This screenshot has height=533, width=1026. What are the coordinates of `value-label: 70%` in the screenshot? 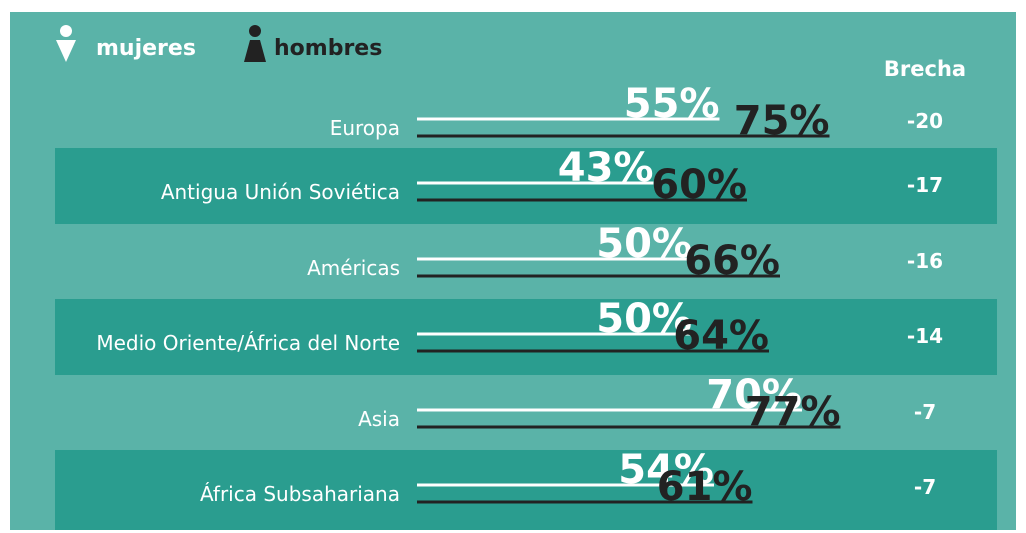 It's located at (754, 395).